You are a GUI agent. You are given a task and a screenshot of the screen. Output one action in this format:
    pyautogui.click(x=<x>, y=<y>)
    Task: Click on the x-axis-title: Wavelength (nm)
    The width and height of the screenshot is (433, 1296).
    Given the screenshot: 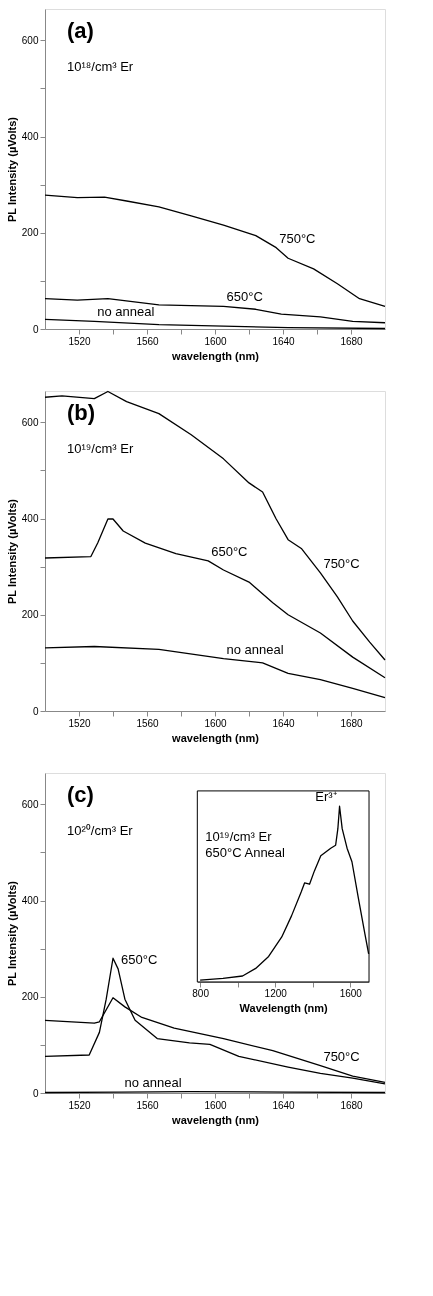 What is the action you would take?
    pyautogui.click(x=284, y=1008)
    